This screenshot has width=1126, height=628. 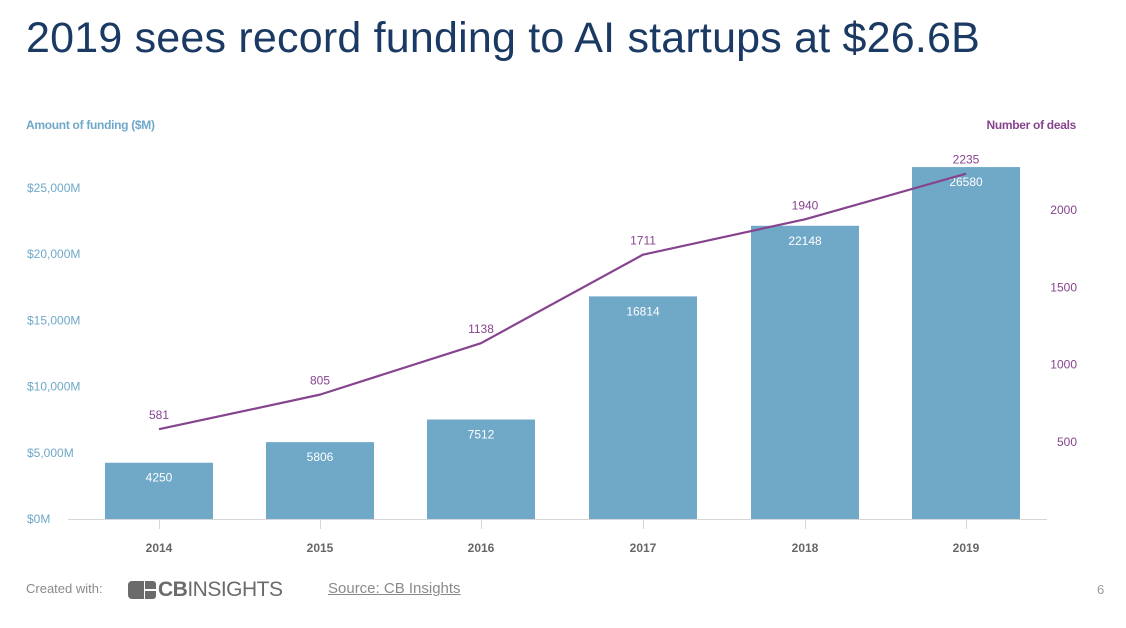 What do you see at coordinates (481, 435) in the screenshot?
I see `bar-value-label: 7512` at bounding box center [481, 435].